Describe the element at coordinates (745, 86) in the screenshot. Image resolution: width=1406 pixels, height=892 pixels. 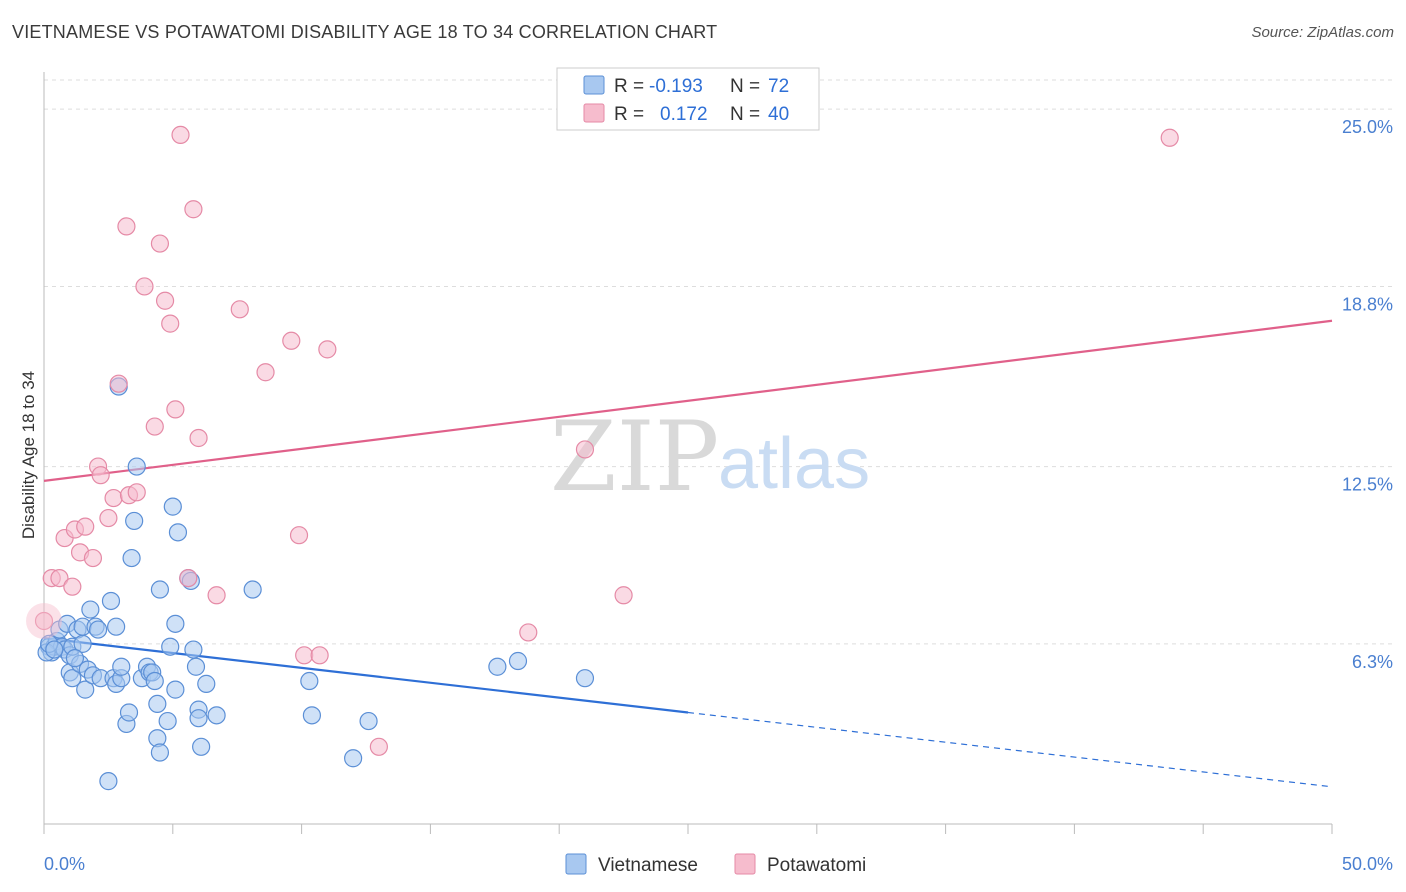
I see `legend-n-label-1: N =` at that location.